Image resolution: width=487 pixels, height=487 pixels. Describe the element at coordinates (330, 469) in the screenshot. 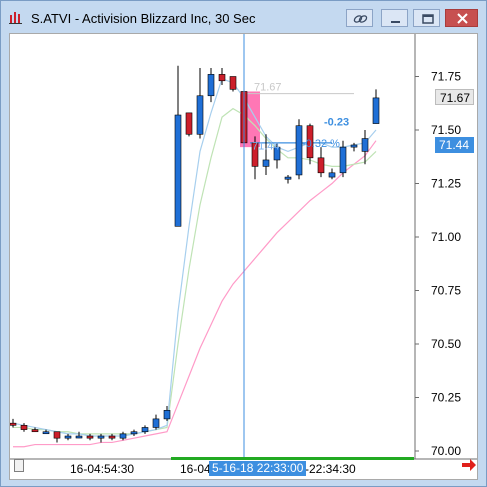

I see `x-label-end: -22:34:30` at that location.